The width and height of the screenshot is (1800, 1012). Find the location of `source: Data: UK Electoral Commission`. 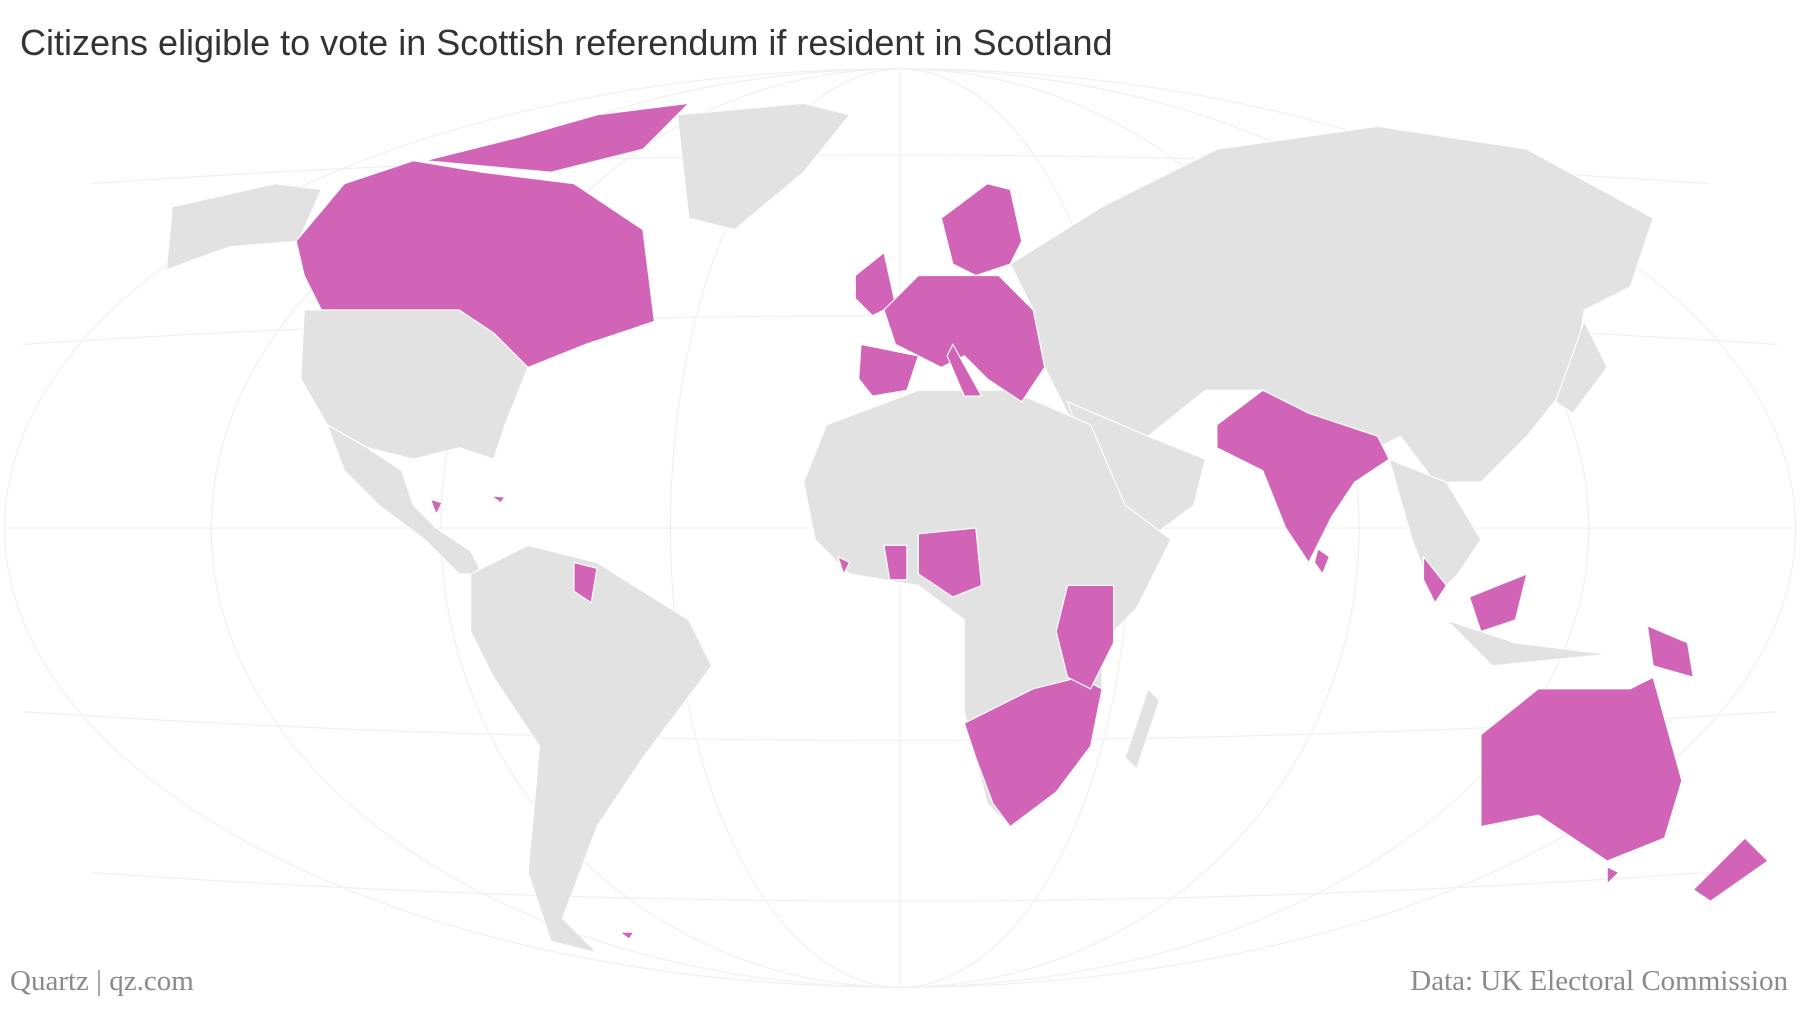

source: Data: UK Electoral Commission is located at coordinates (1599, 981).